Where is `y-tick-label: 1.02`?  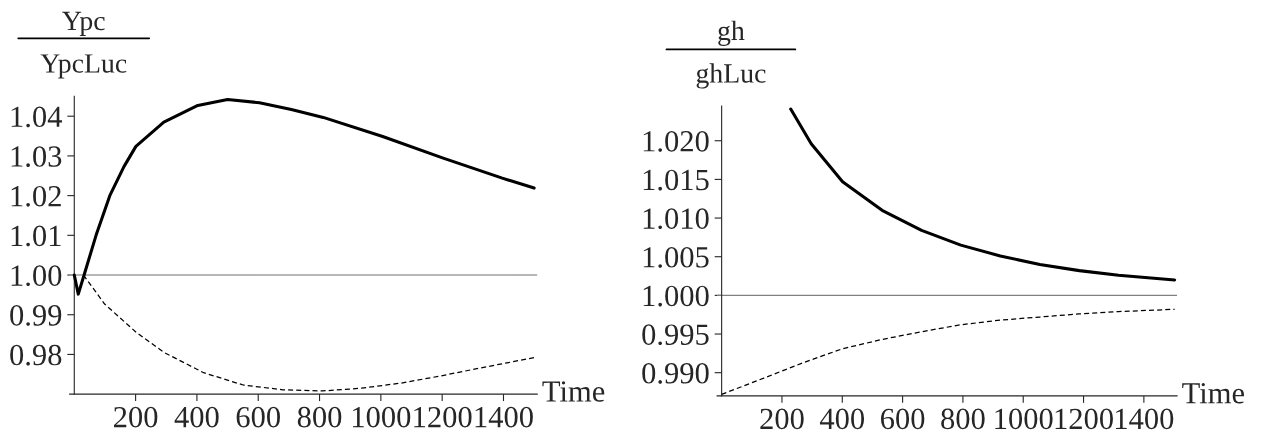 y-tick-label: 1.02 is located at coordinates (36, 196).